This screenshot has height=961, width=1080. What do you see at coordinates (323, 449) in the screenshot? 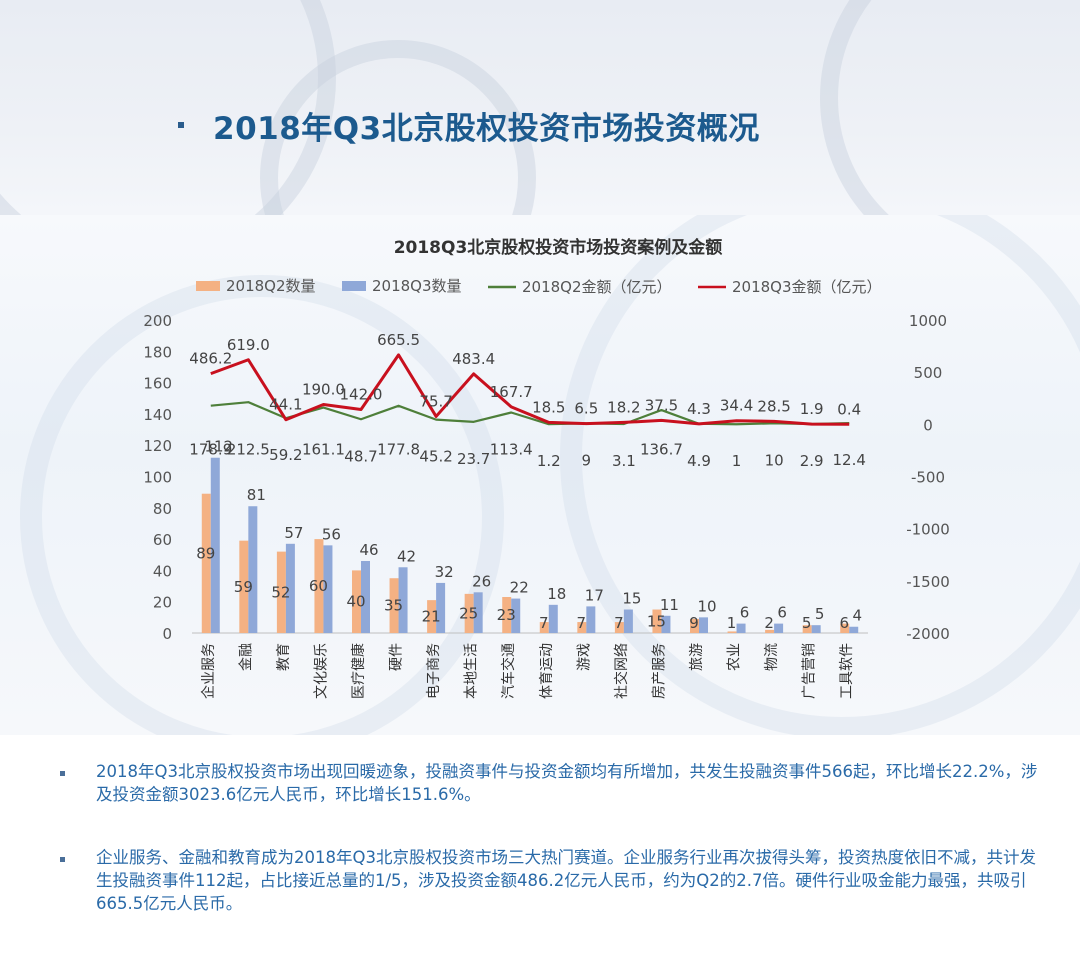
I see `line-data-label: 161.1` at bounding box center [323, 449].